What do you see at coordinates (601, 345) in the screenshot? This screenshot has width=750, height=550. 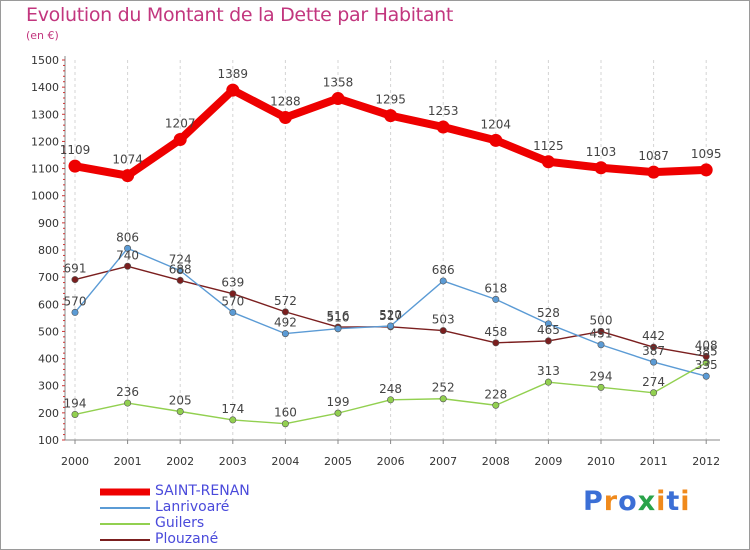 I see `data-point-lanrivoare-2010` at bounding box center [601, 345].